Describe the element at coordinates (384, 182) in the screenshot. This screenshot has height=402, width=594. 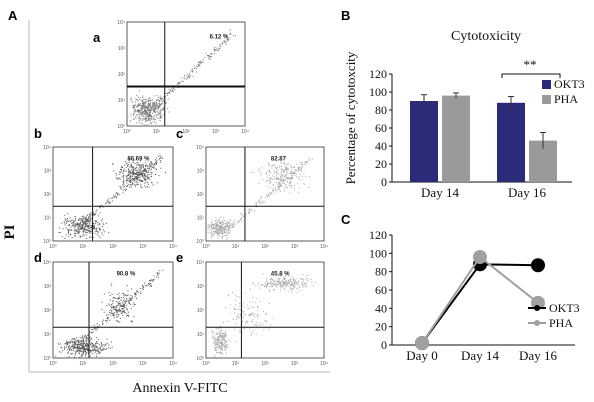
I see `chart-b-y-tick-label: 0` at that location.